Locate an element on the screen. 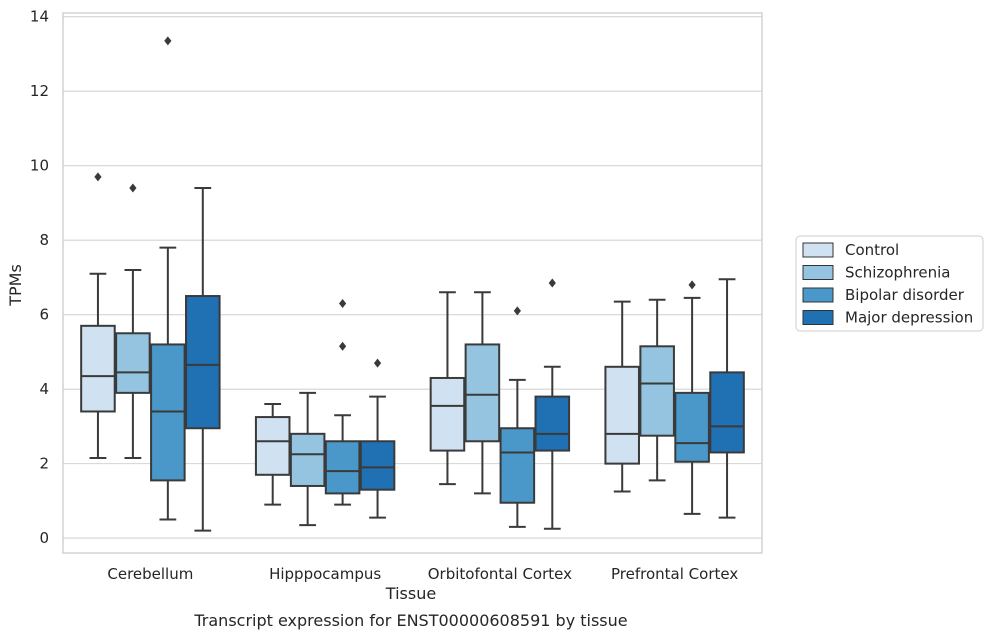 This screenshot has height=639, width=992. box-group-cerebellum is located at coordinates (150, 284).